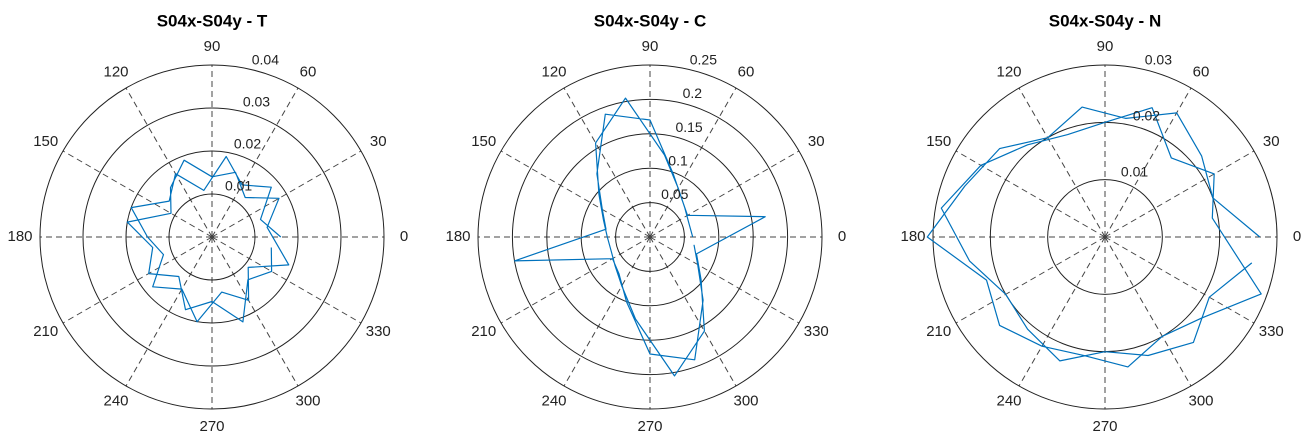 This screenshot has height=438, width=1309. What do you see at coordinates (1105, 20) in the screenshot?
I see `chart-title: S04x-S04y - N` at bounding box center [1105, 20].